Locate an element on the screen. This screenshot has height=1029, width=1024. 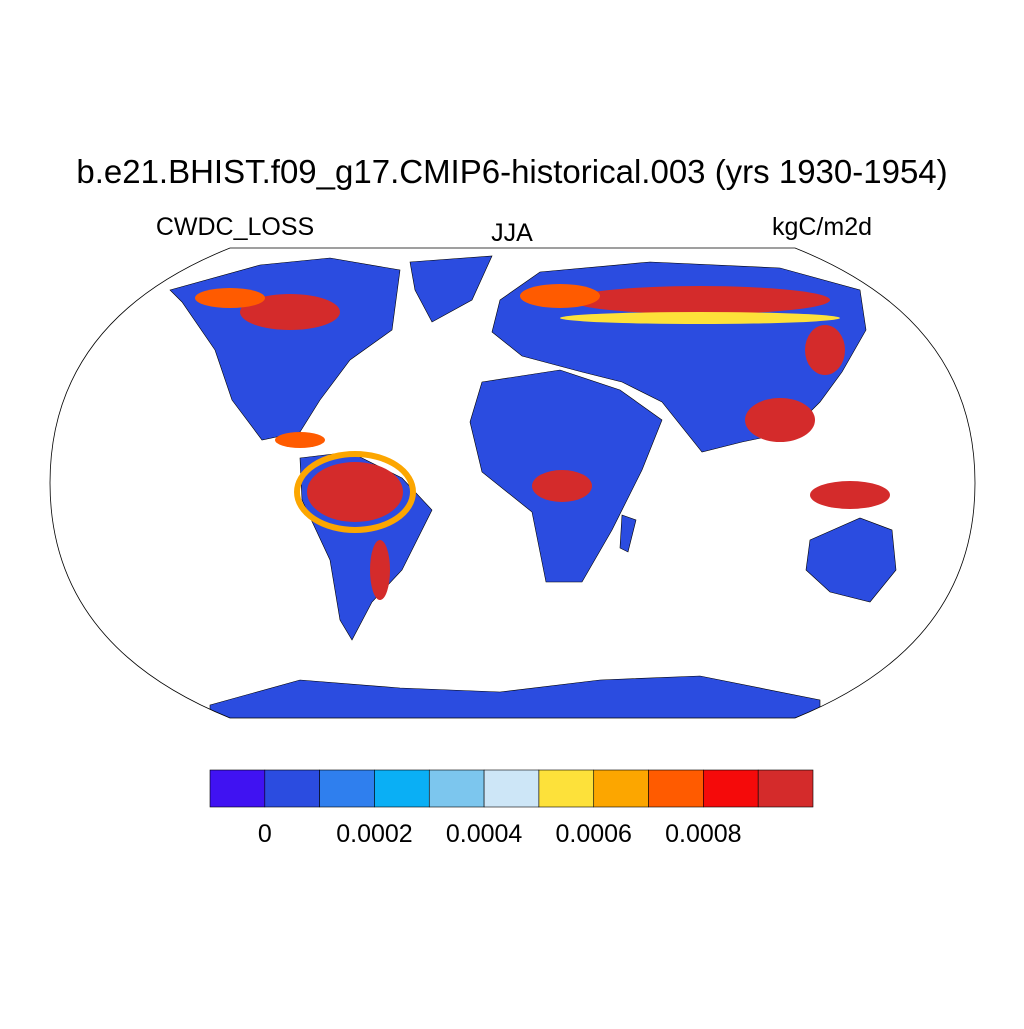
colorbar-label: 0.0002 is located at coordinates (374, 834).